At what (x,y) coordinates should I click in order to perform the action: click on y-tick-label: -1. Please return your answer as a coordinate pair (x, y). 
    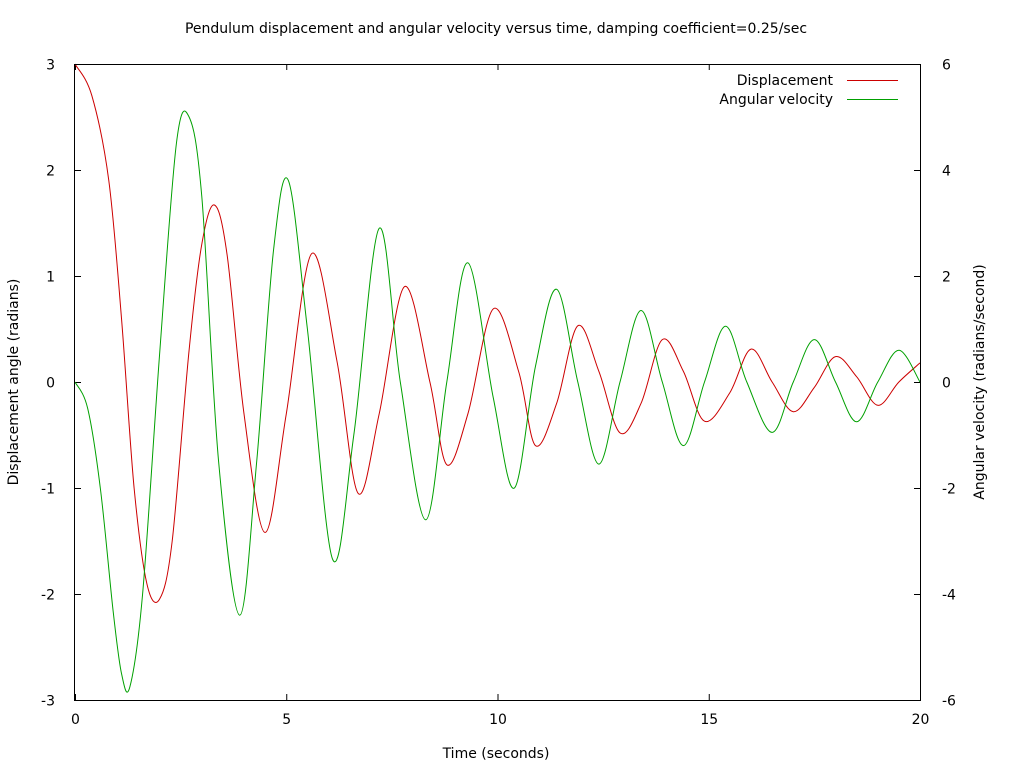
    Looking at the image, I should click on (48, 490).